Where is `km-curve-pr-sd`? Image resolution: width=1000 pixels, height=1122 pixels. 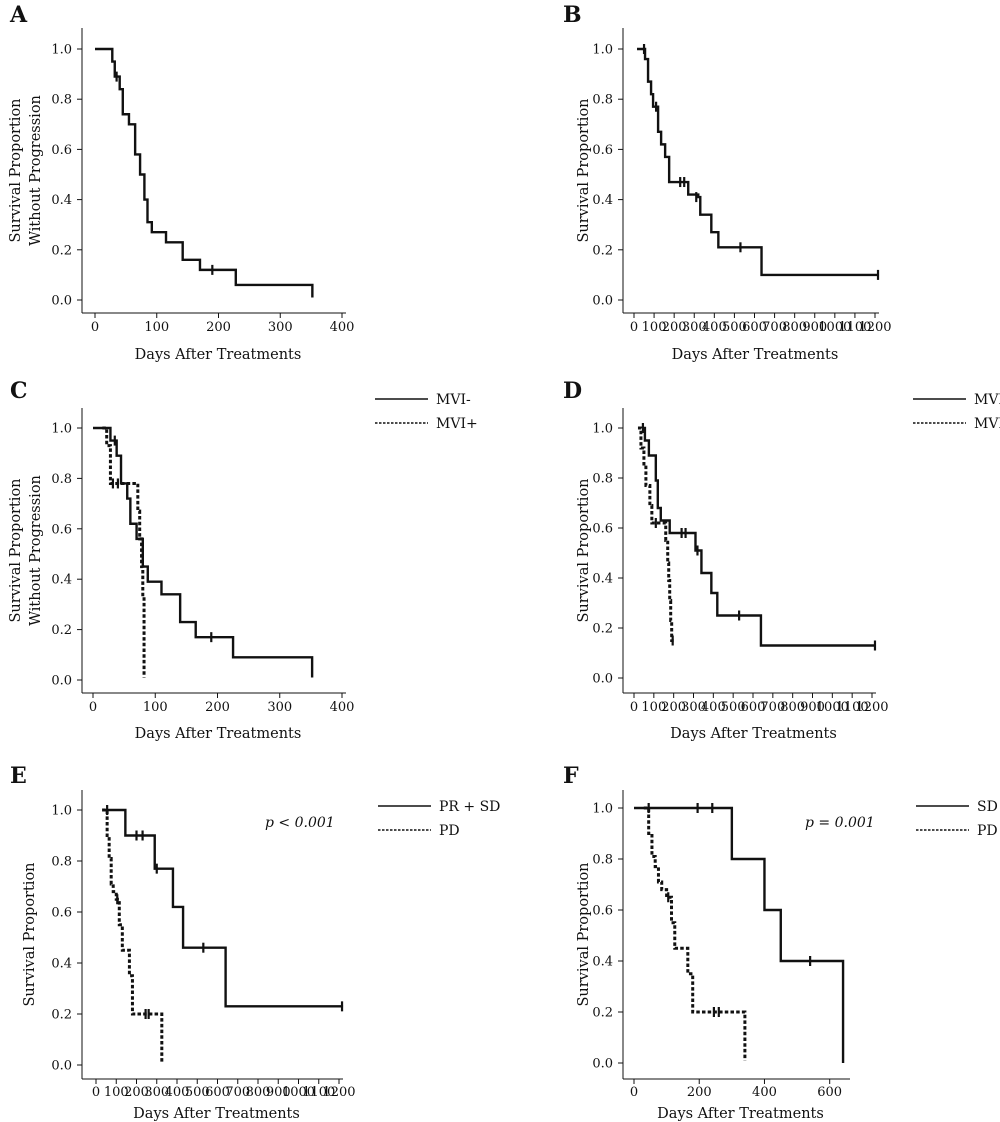 km-curve-pr-sd is located at coordinates (224, 908).